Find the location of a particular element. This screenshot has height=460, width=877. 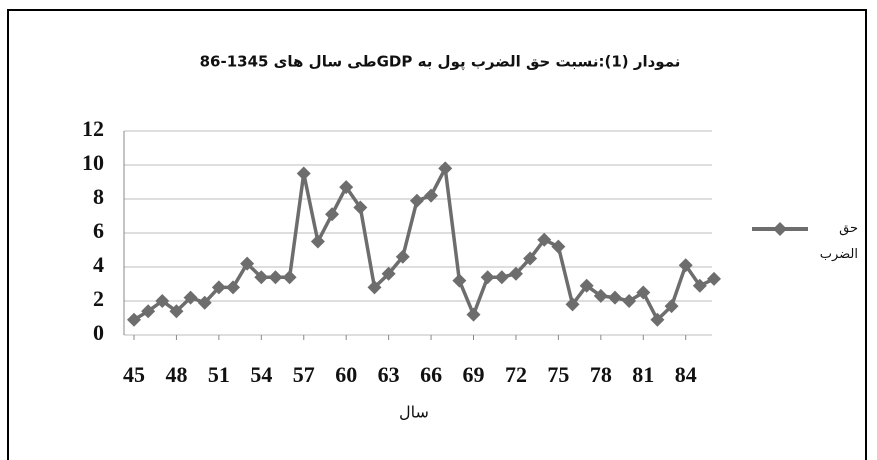

x-tick-label: 72 is located at coordinates (516, 374).